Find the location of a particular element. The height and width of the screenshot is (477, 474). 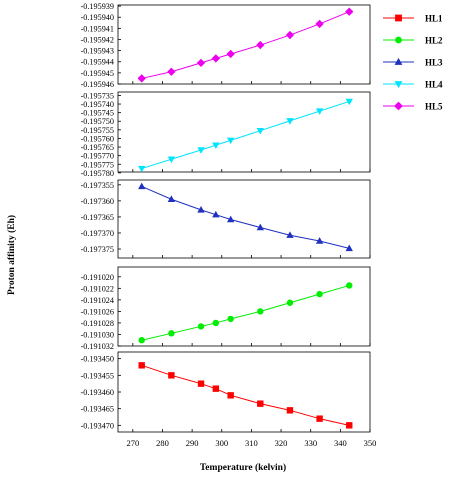

y-tick-label: -0.197370 is located at coordinates (97, 233).